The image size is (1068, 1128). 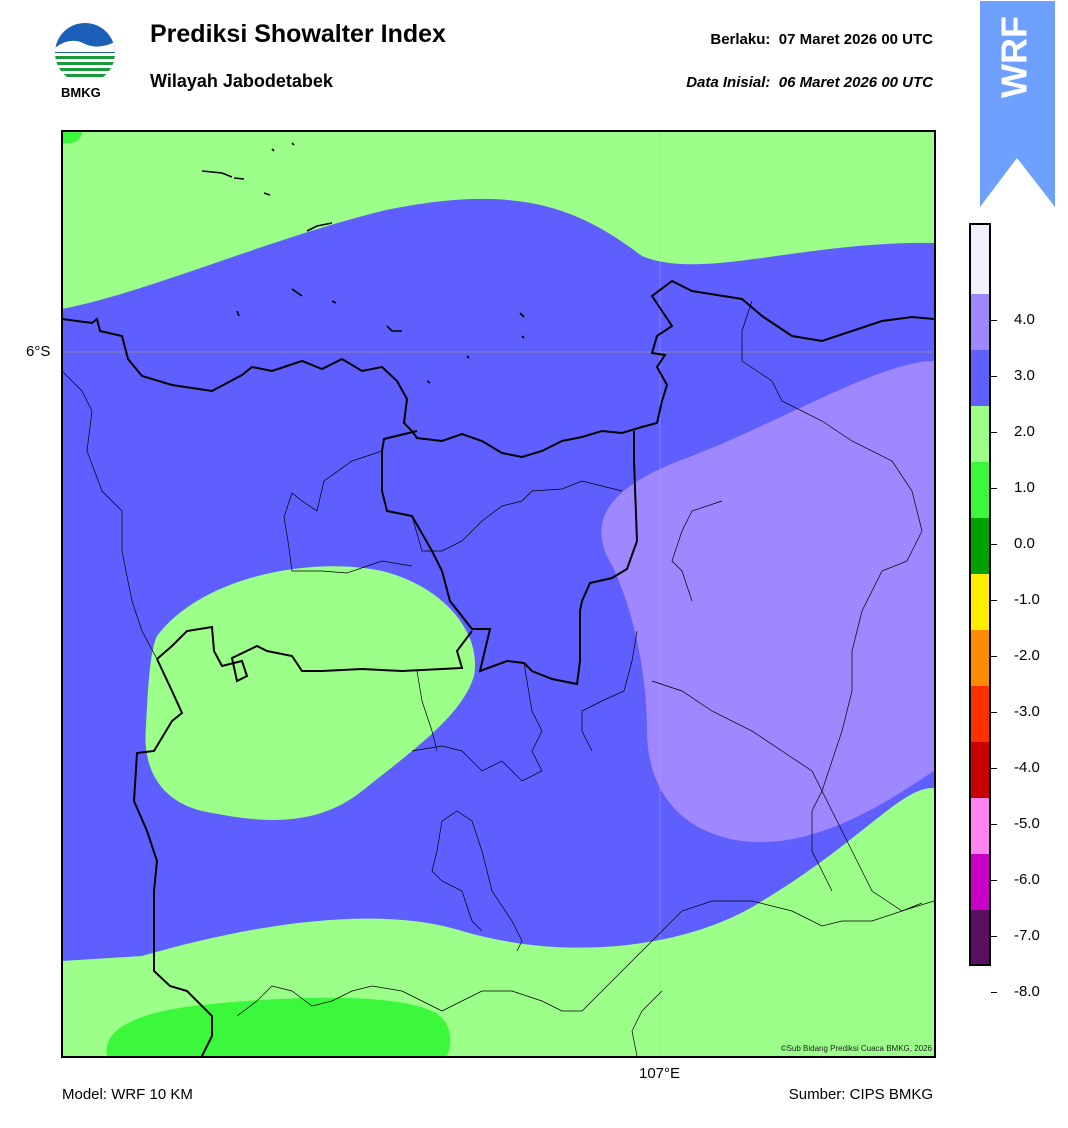 What do you see at coordinates (241, 81) in the screenshot?
I see `region-subtitle: Wilayah Jabodetabek` at bounding box center [241, 81].